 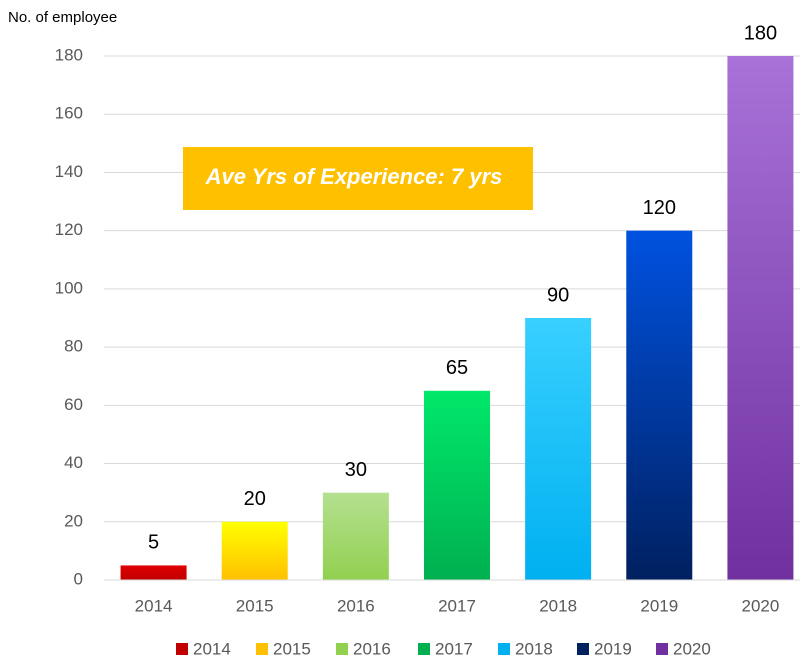 What do you see at coordinates (457, 605) in the screenshot?
I see `x-tick-label: 2017` at bounding box center [457, 605].